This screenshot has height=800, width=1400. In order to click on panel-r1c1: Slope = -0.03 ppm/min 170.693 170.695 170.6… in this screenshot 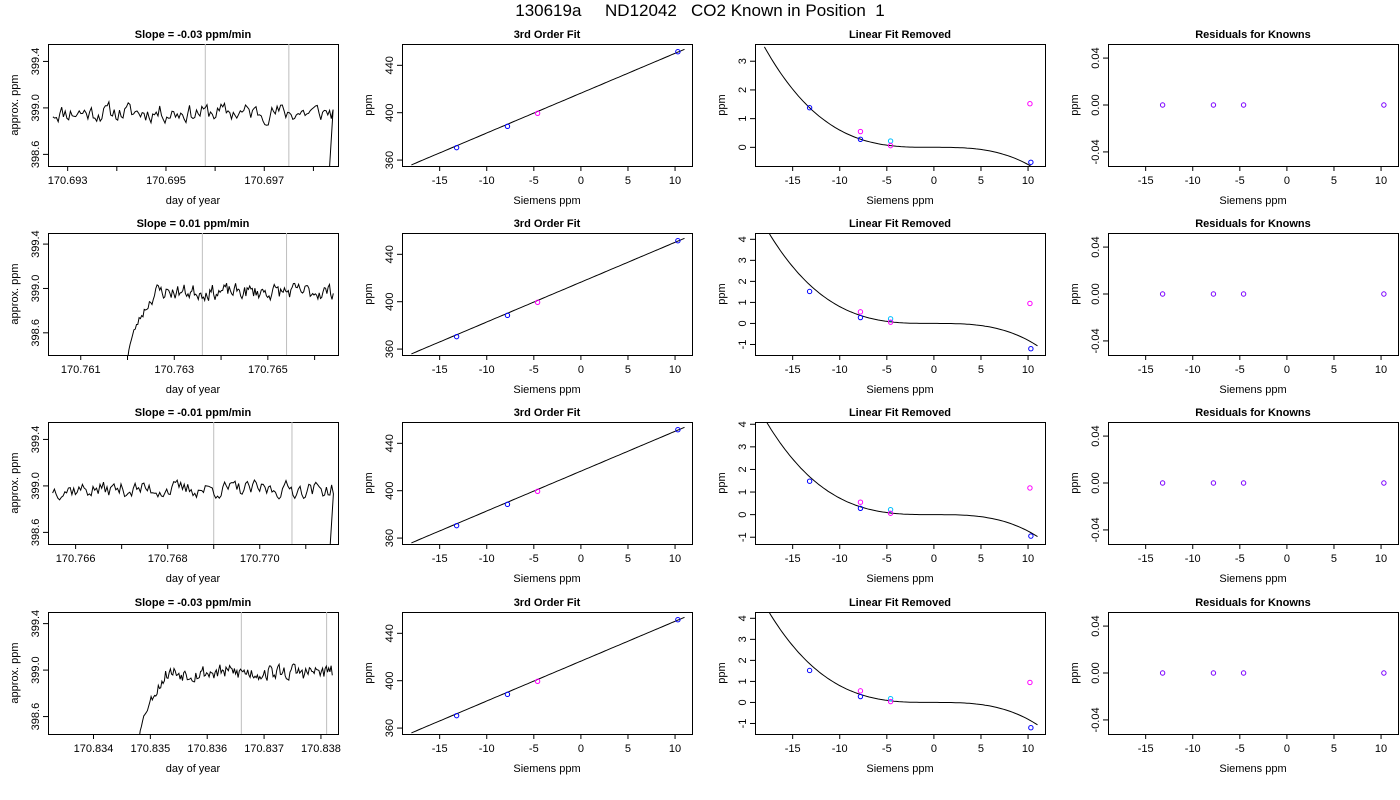, I will do `click(174, 118)`.